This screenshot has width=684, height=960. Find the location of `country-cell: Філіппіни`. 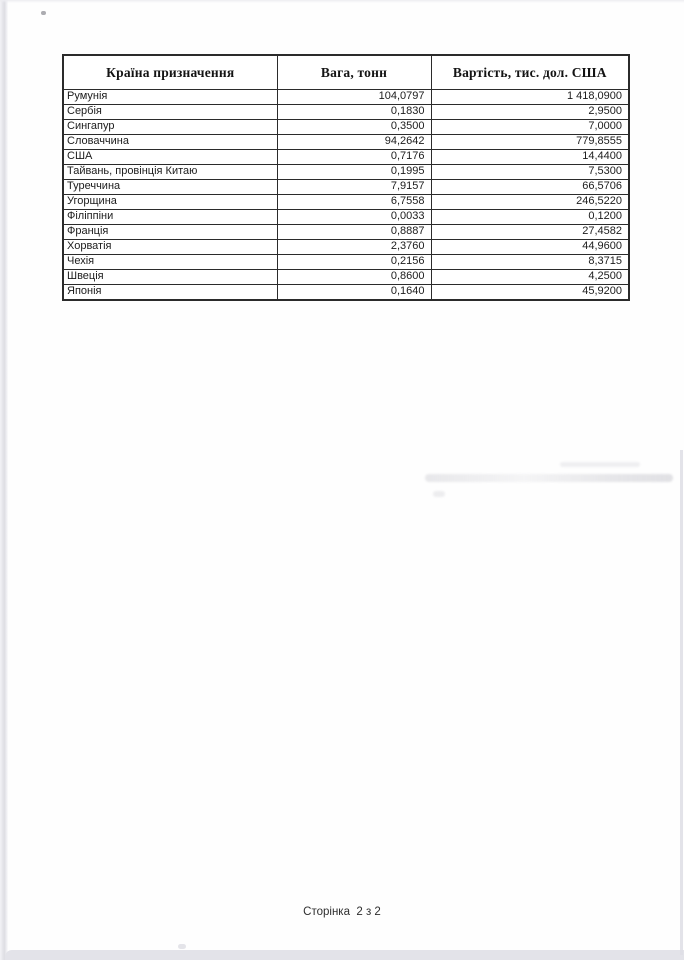

country-cell: Філіппіни is located at coordinates (170, 217).